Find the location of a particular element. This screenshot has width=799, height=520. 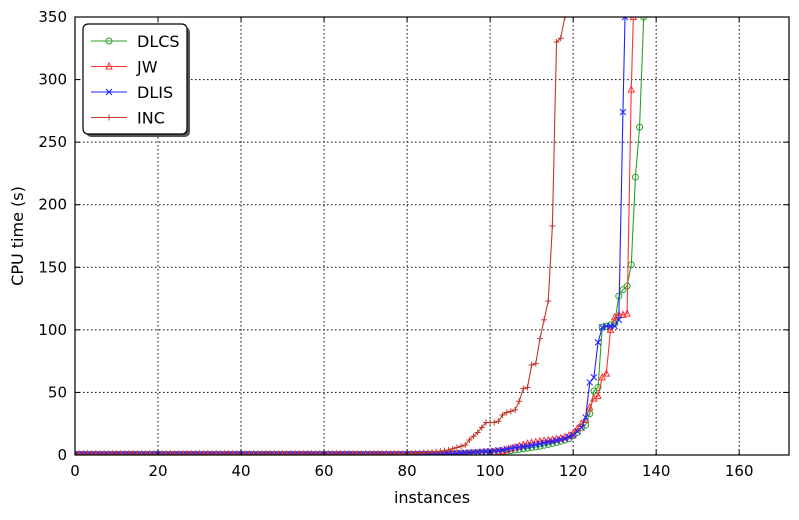

x-tick-label: 80 is located at coordinates (407, 471).